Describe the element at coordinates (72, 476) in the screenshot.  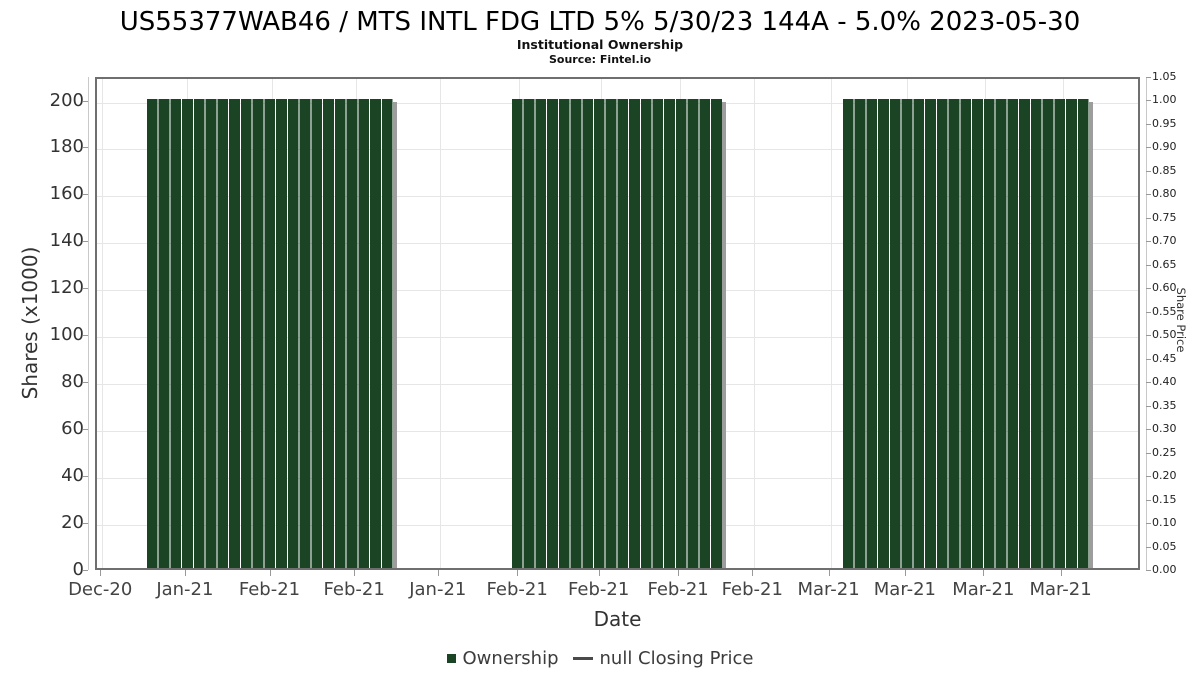
I see `y-left-tick-label: 40` at that location.